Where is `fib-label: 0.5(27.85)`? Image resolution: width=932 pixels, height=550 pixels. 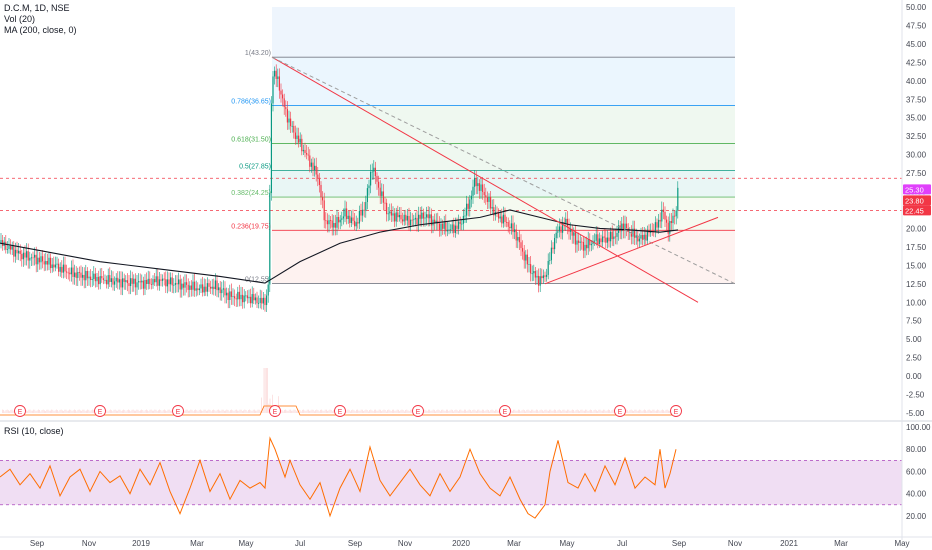 fib-label: 0.5(27.85) is located at coordinates (255, 167).